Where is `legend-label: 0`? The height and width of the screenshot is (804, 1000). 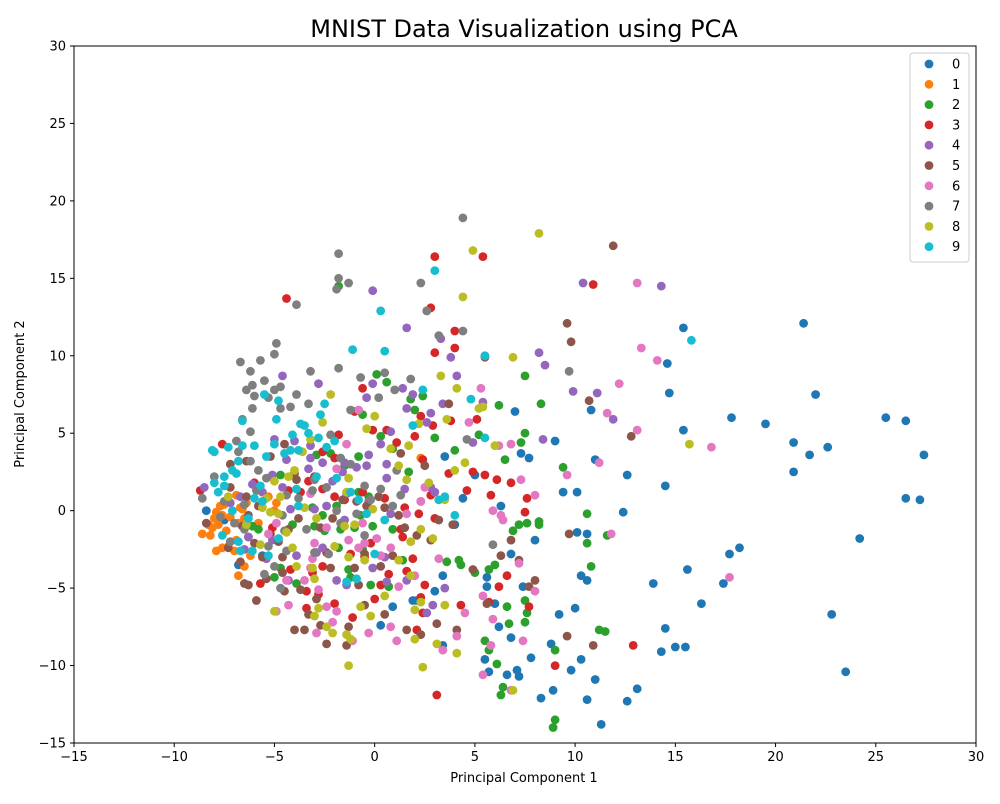
legend-label: 0 is located at coordinates (956, 65).